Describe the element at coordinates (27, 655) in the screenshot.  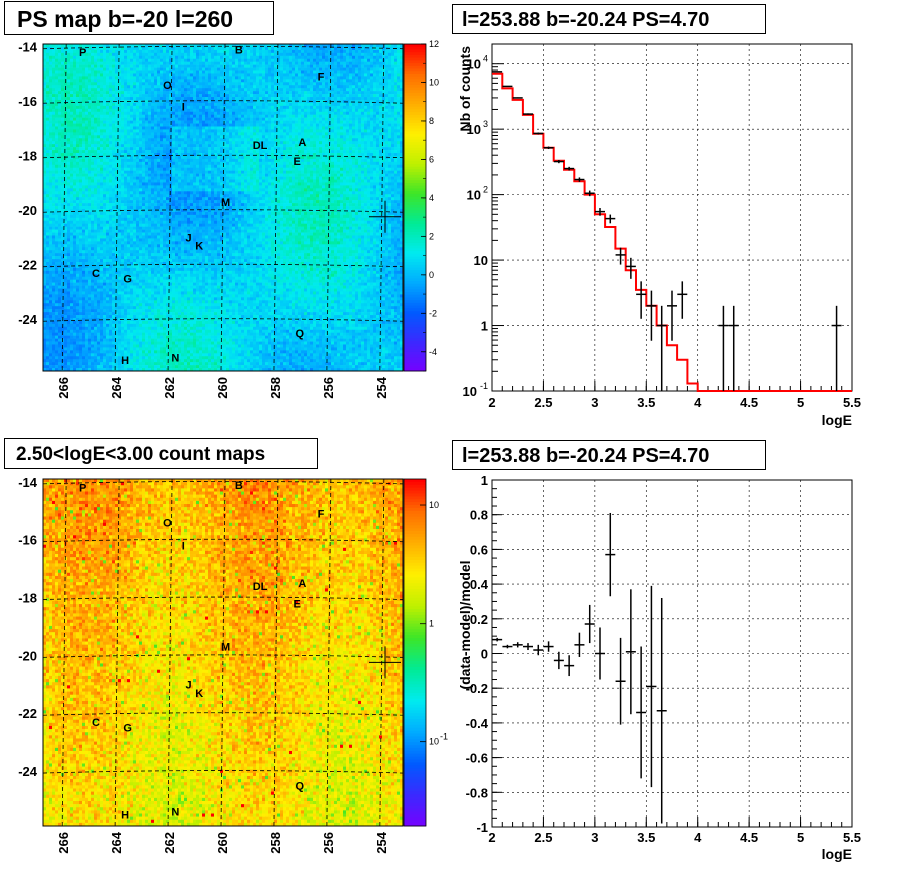
I see `y-tick-label: -20` at that location.